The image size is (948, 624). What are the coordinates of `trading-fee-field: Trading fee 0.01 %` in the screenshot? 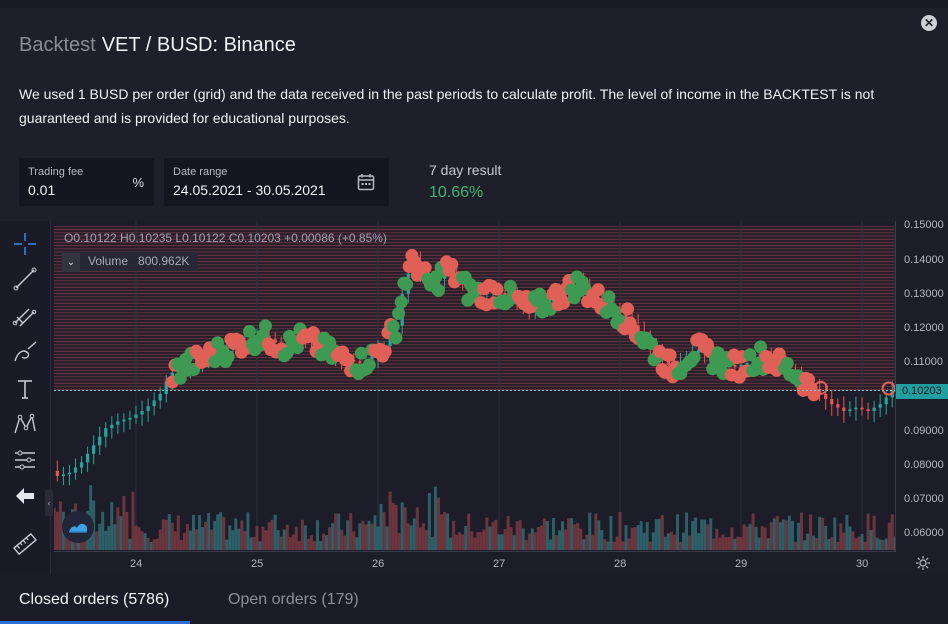 It's located at (86, 182).